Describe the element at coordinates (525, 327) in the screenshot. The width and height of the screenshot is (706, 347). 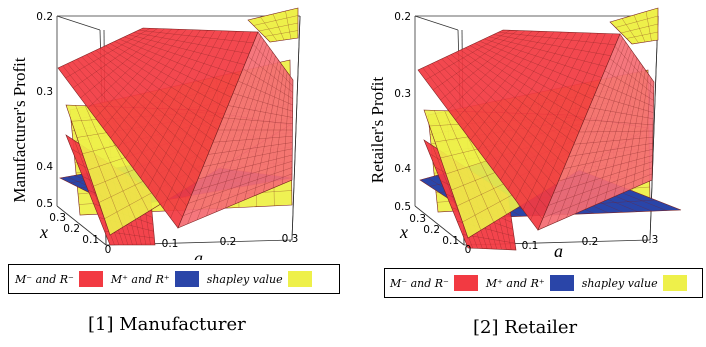
I see `caption-retailer: [2] Retailer` at that location.